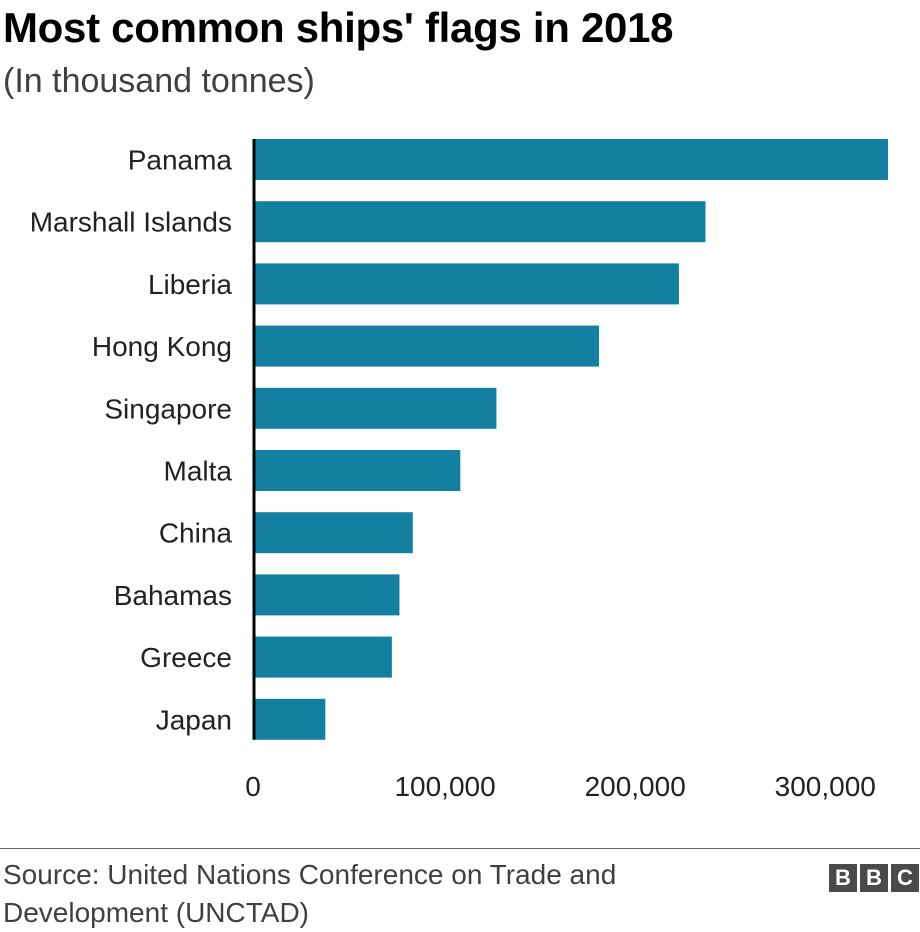 This screenshot has height=932, width=920. Describe the element at coordinates (444, 786) in the screenshot. I see `x-tick-label: 100,000` at that location.